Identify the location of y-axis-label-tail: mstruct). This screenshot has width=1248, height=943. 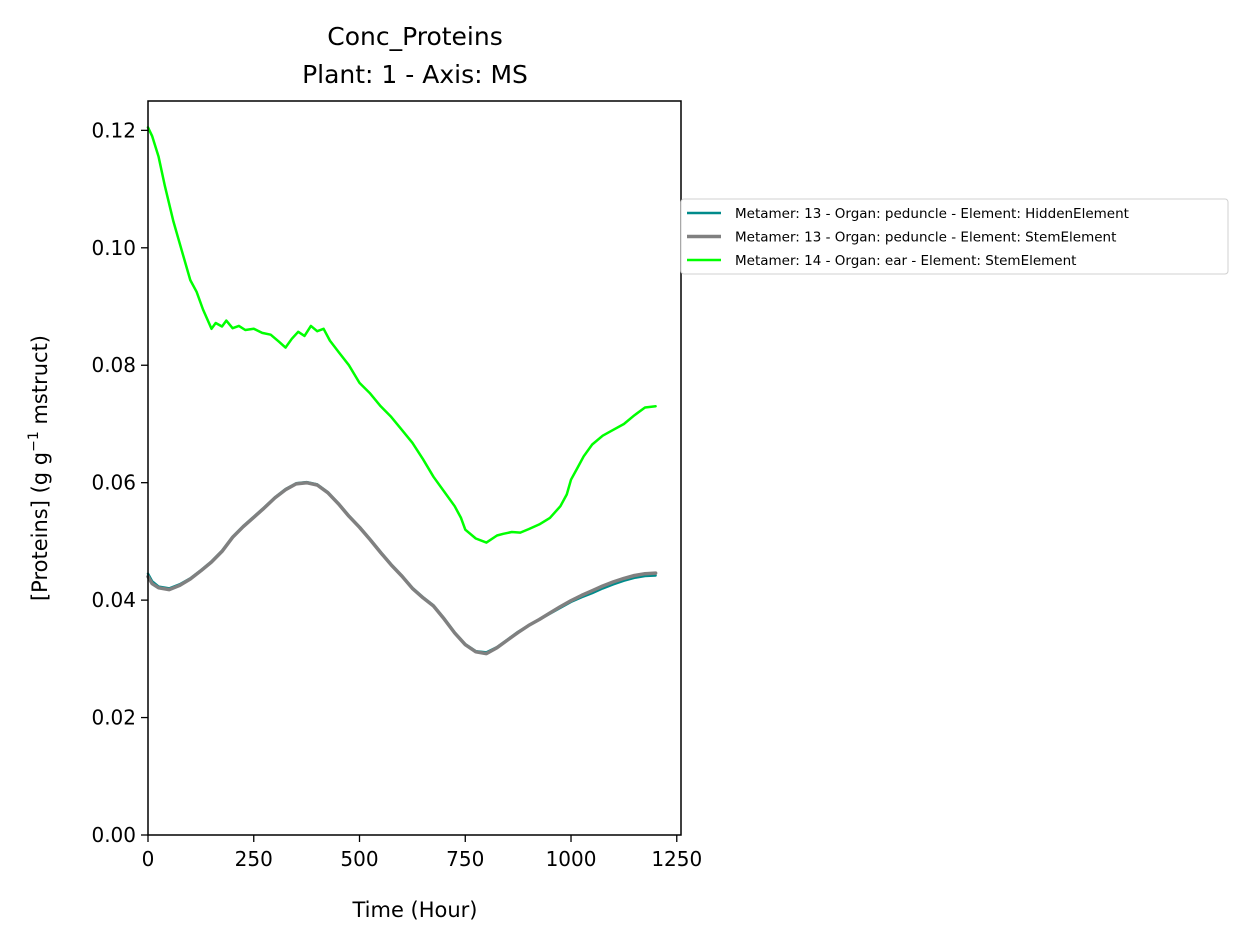
(40, 383).